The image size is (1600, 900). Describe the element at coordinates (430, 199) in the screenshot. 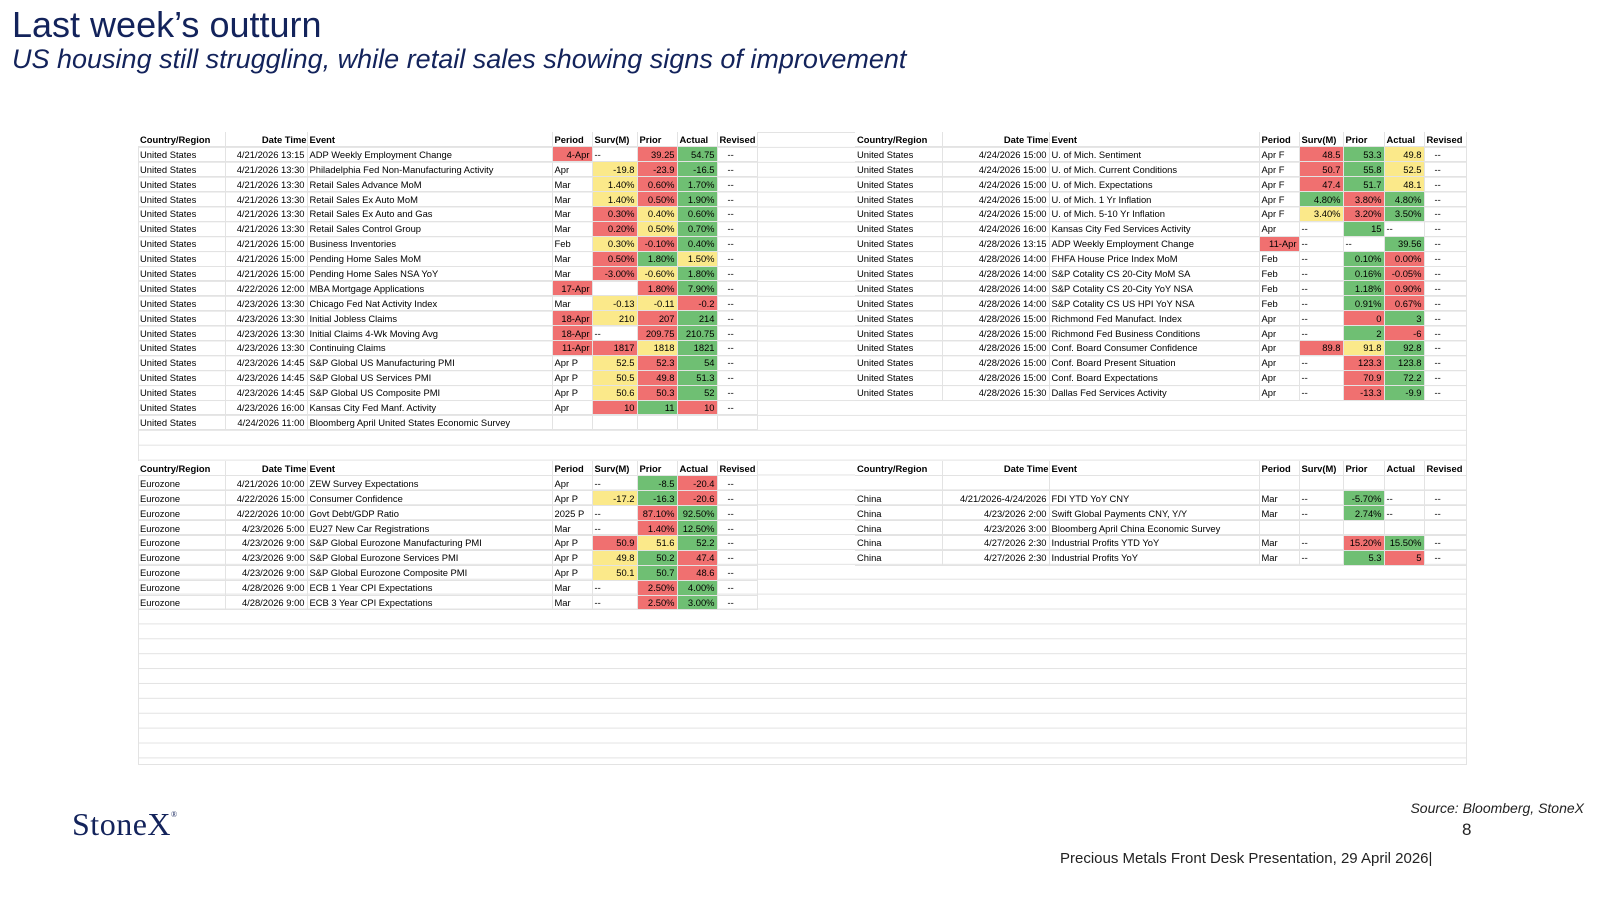

I see `cell-event: Retail Sales Ex Auto MoM` at that location.